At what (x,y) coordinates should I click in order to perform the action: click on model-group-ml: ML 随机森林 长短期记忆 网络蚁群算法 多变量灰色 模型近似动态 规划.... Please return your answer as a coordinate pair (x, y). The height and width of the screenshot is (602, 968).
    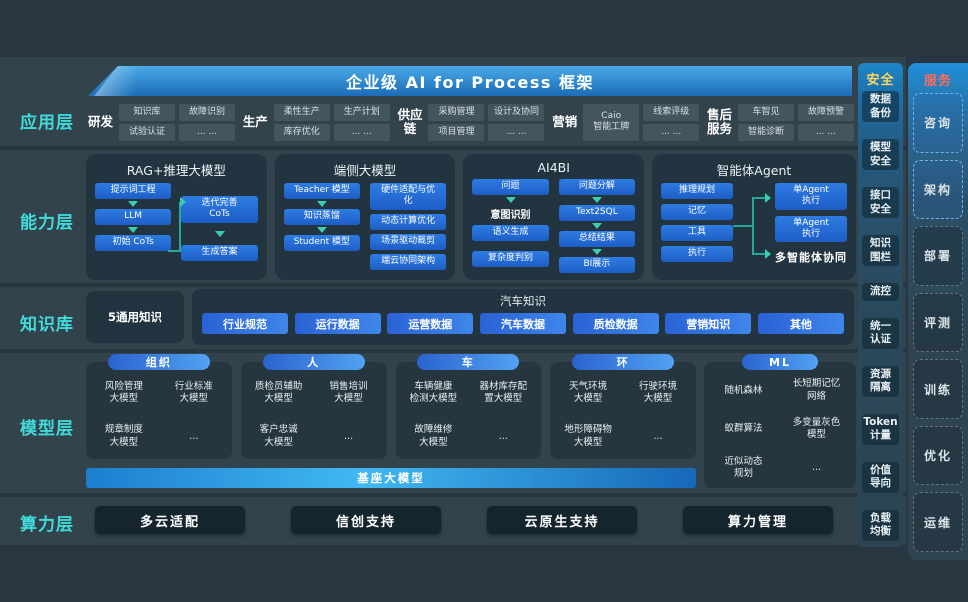
    Looking at the image, I should click on (780, 421).